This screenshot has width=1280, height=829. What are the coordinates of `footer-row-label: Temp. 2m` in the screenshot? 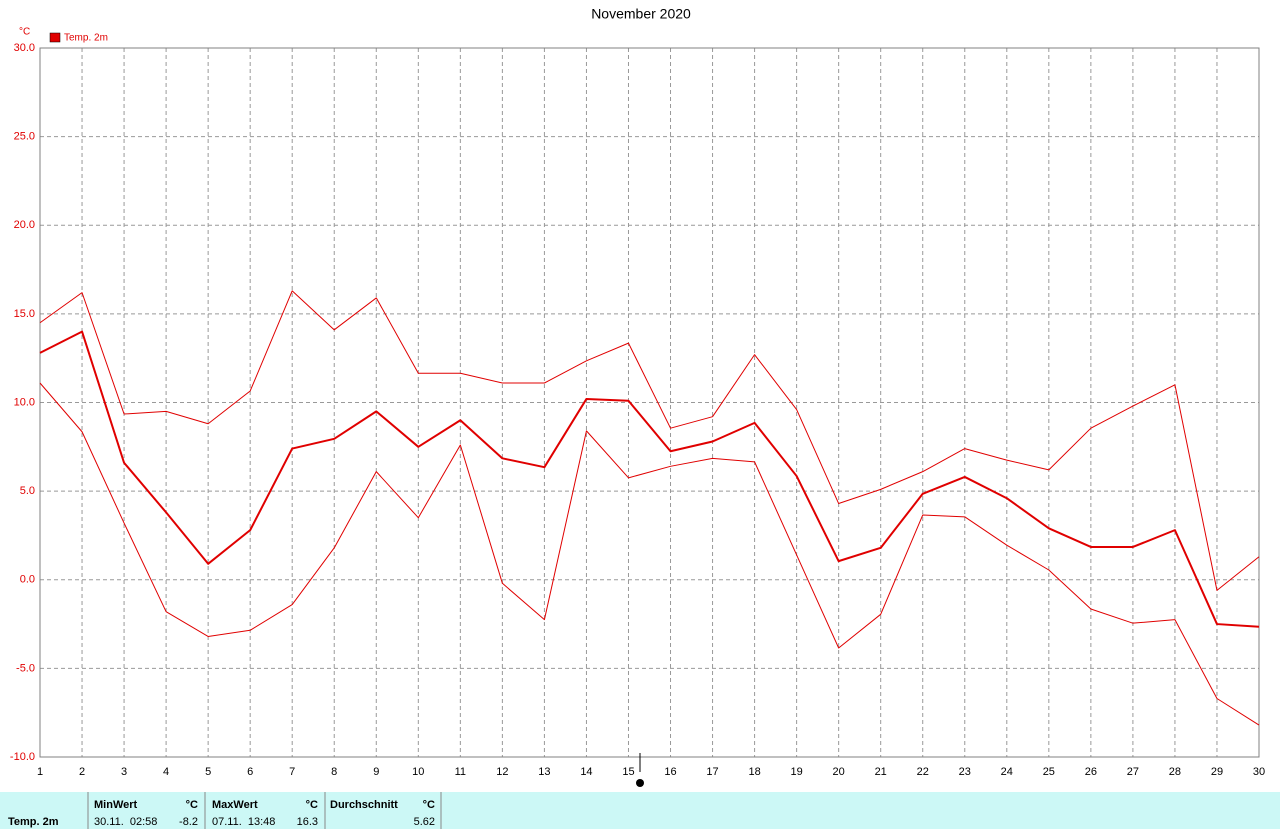 It's located at (33, 822).